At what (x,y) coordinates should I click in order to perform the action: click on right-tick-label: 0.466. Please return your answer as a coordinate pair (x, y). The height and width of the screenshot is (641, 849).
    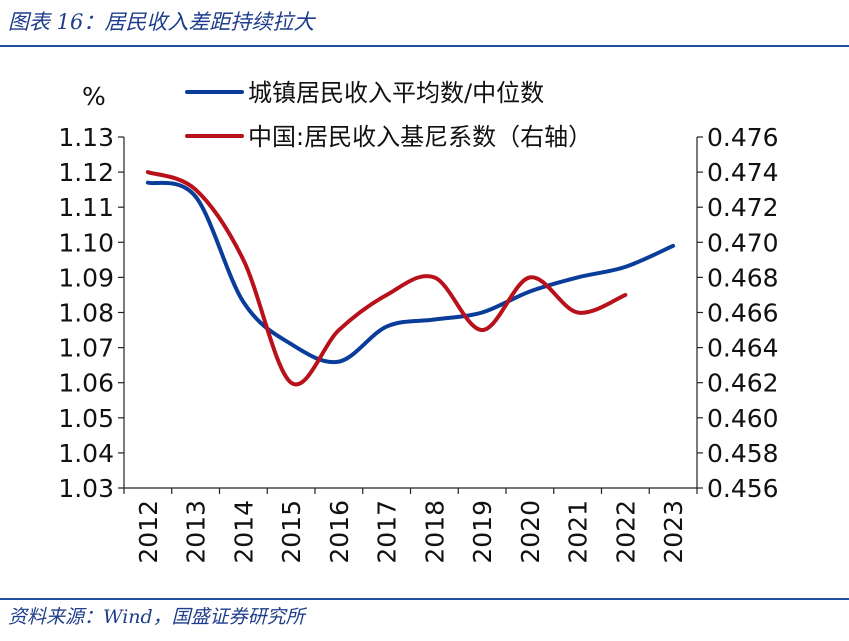
    Looking at the image, I should click on (743, 313).